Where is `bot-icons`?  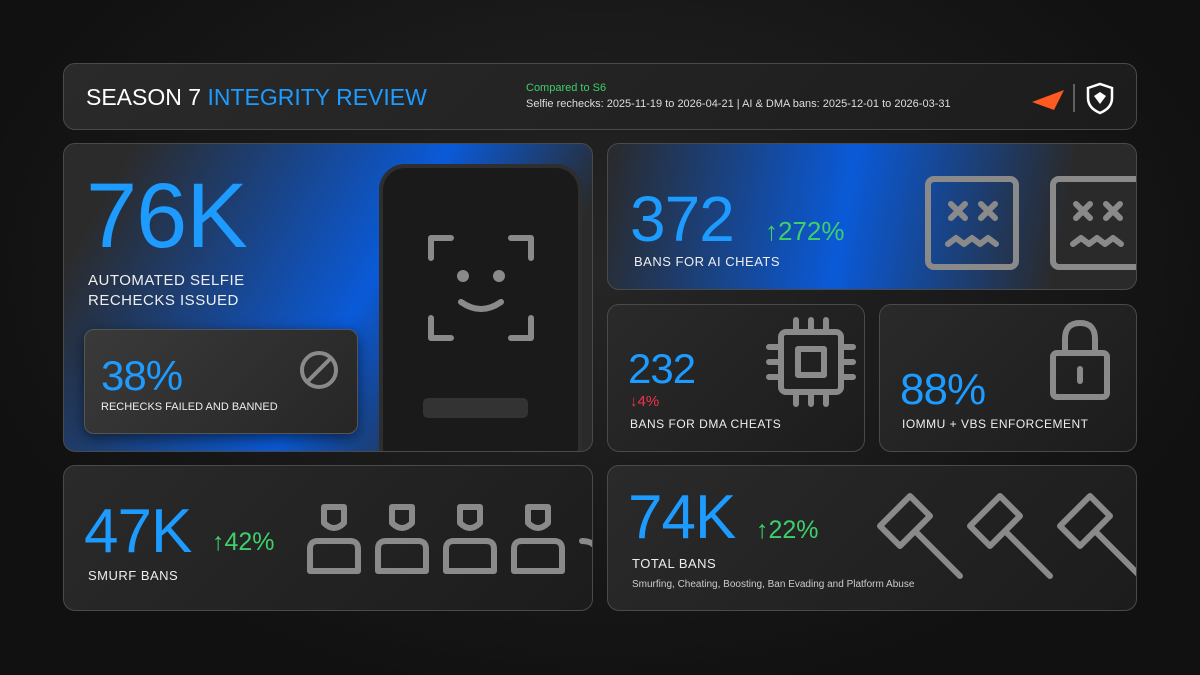
bot-icons is located at coordinates (1030, 223).